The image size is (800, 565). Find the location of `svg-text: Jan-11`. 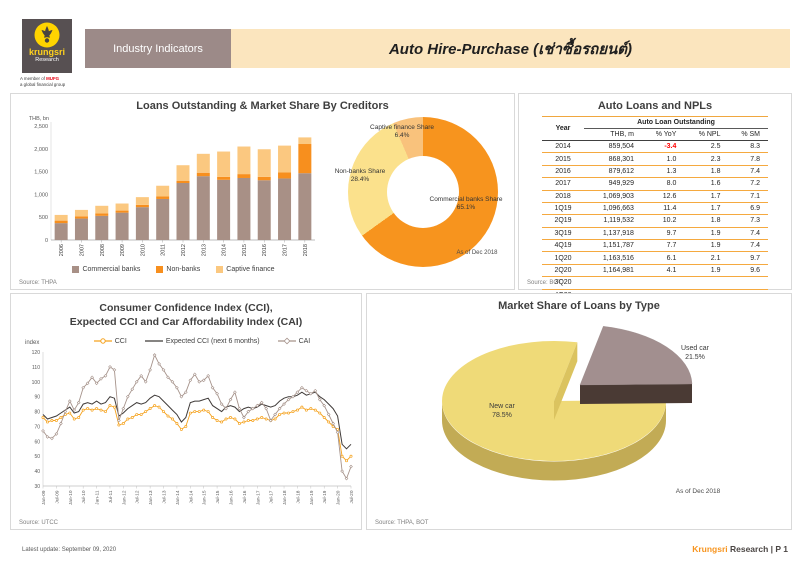

svg-text: Jan-11 is located at coordinates (98, 497).